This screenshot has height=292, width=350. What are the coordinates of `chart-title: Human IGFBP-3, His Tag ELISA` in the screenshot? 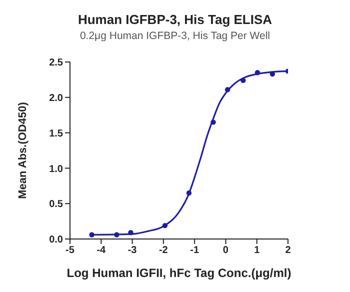 It's located at (175, 19).